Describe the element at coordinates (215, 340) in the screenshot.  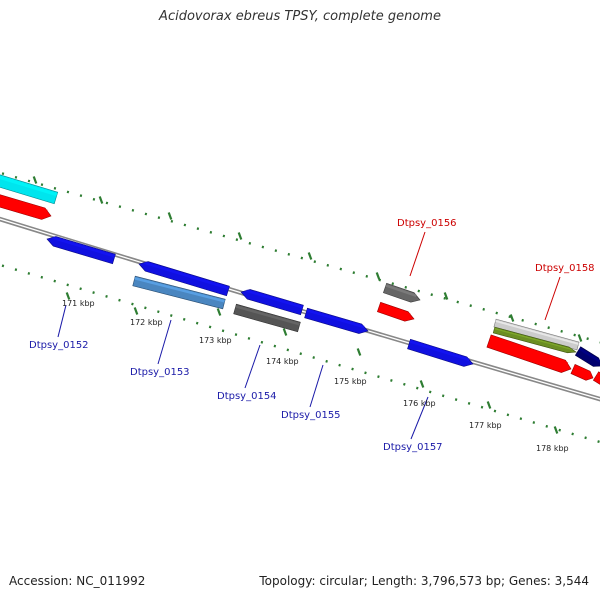
I see `tick-label: 173 kbp` at that location.